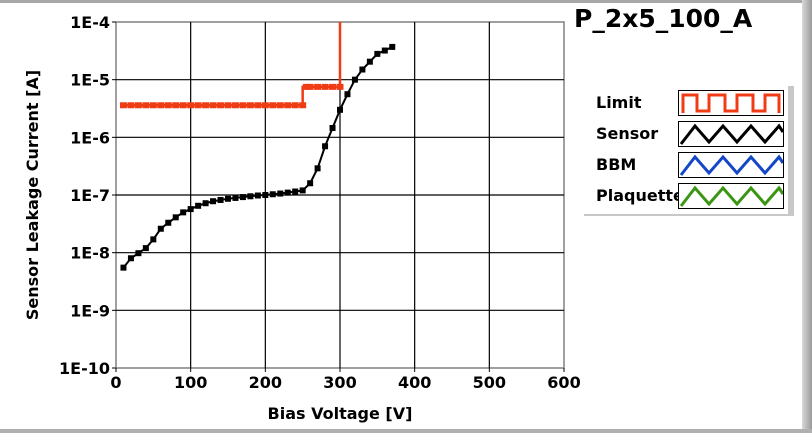 The image size is (812, 433). What do you see at coordinates (619, 102) in the screenshot?
I see `legend-label: Limit` at bounding box center [619, 102].